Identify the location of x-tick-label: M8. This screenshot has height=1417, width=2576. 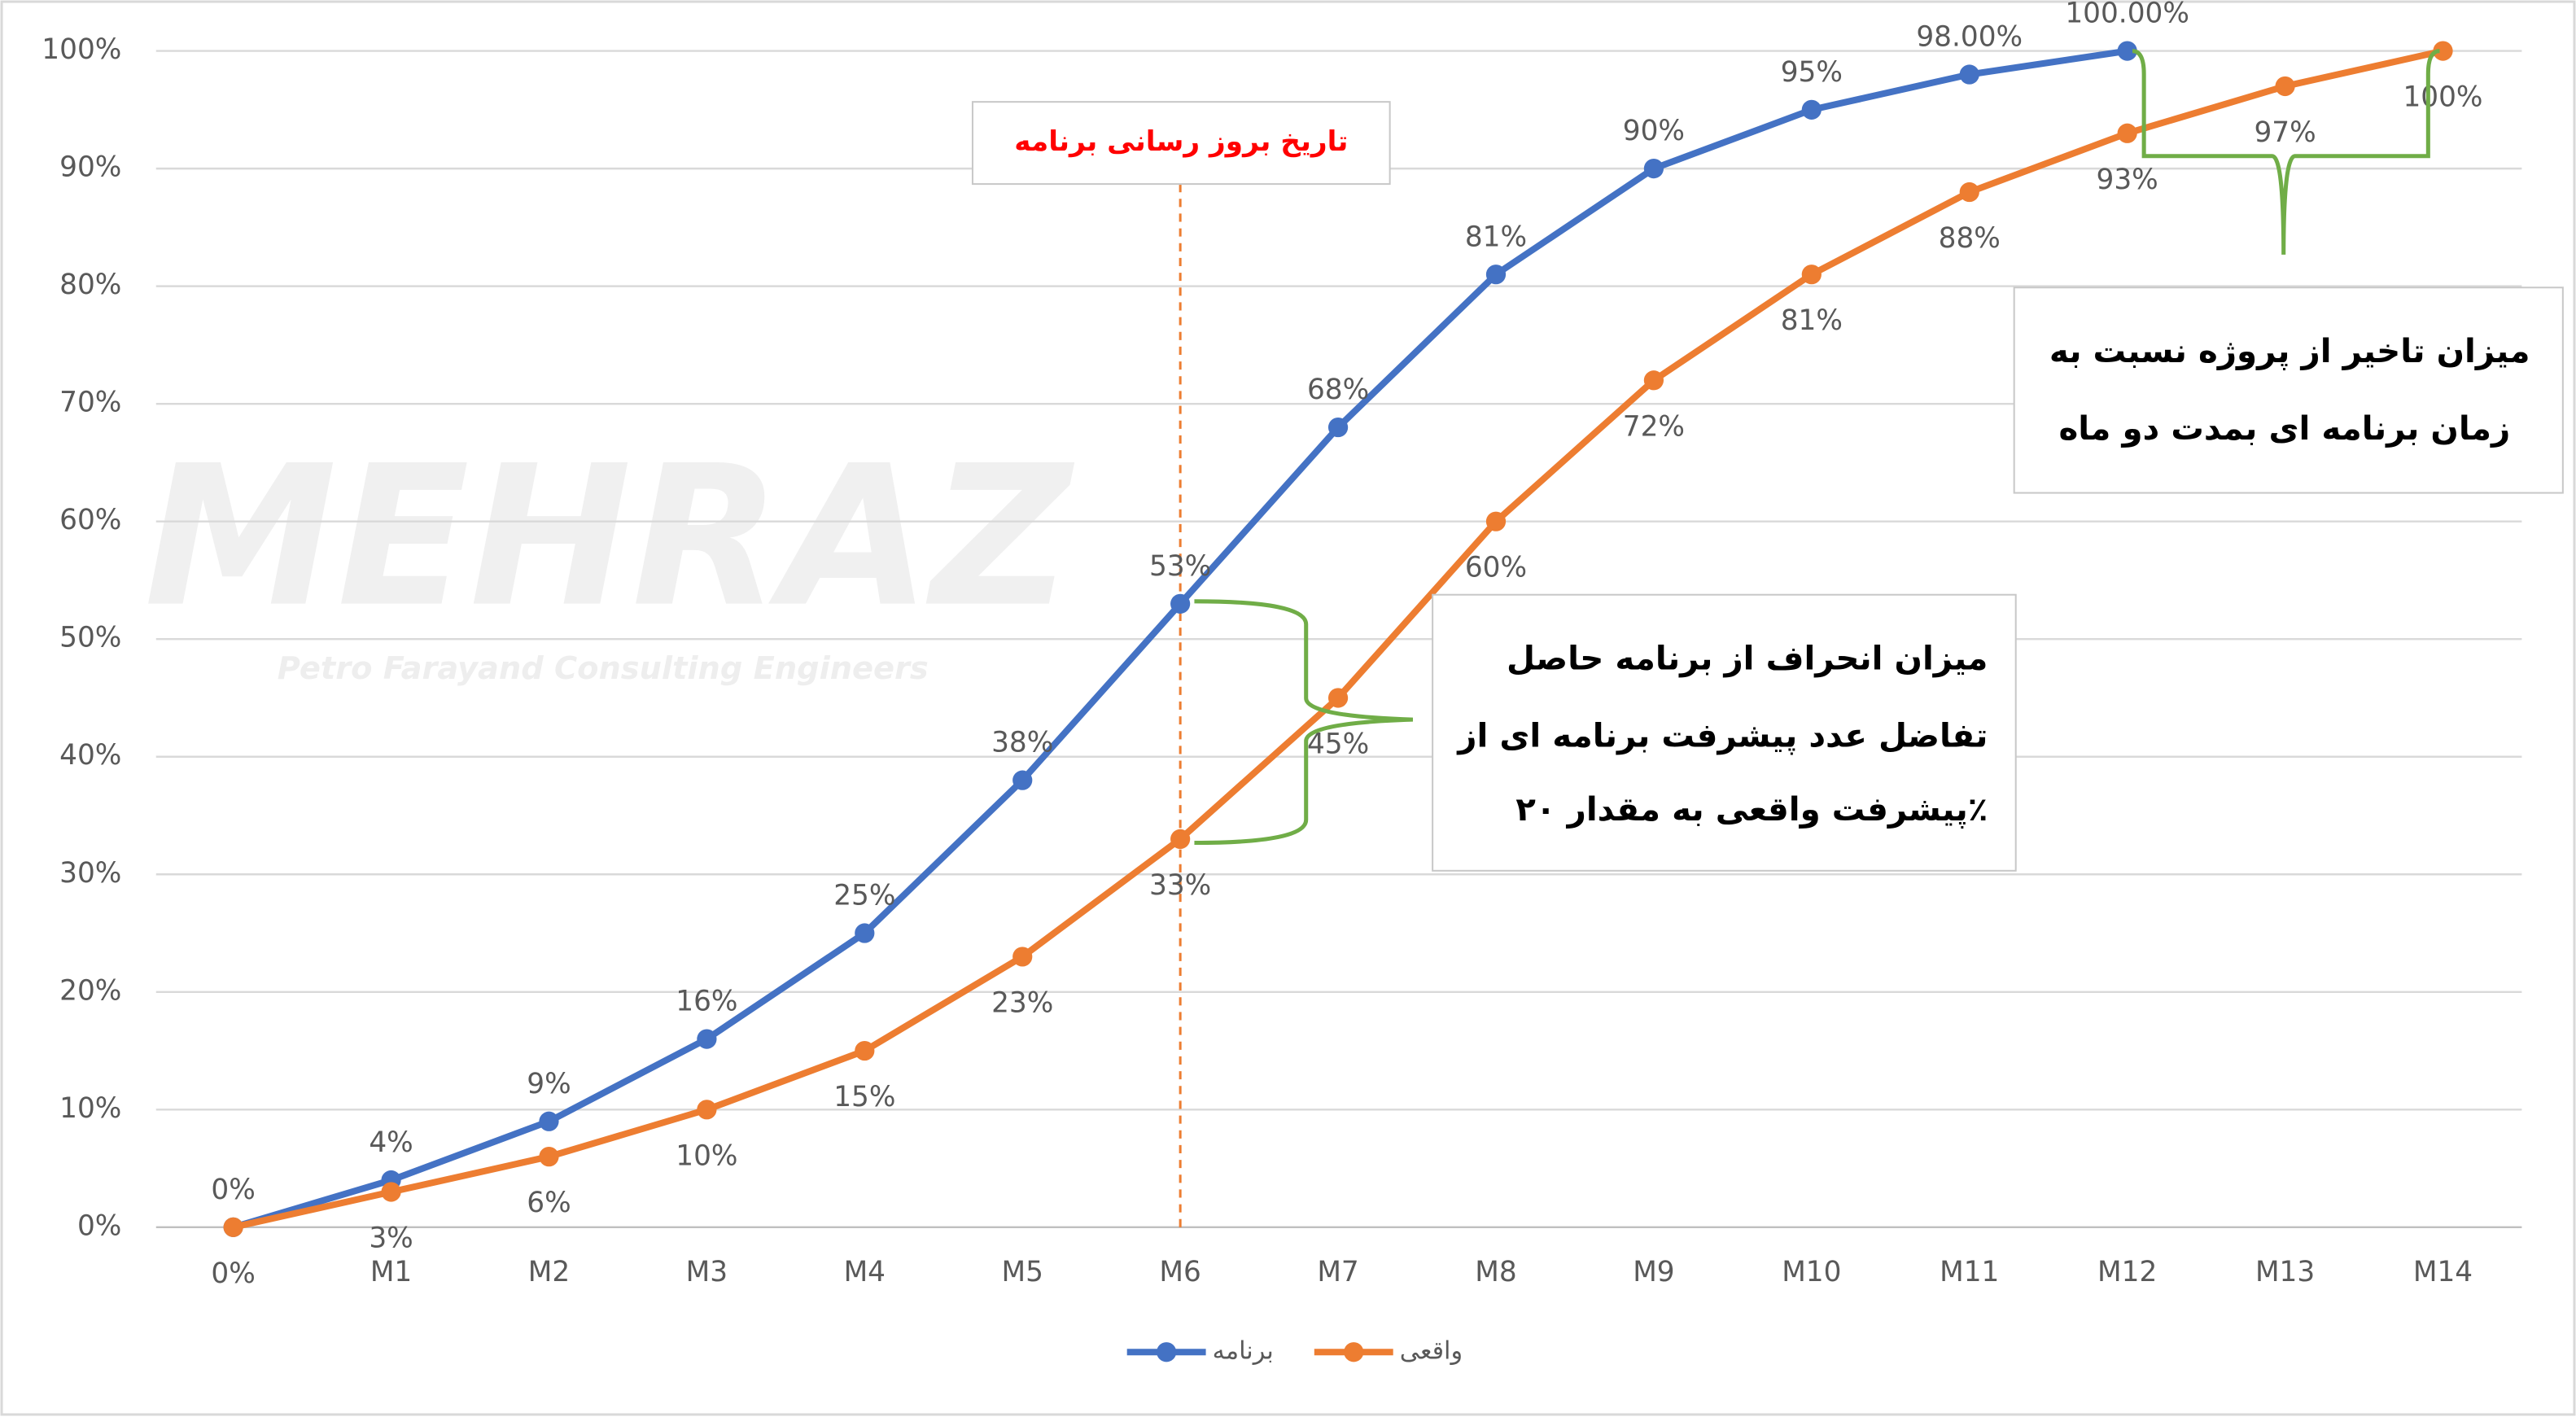
(1495, 1272).